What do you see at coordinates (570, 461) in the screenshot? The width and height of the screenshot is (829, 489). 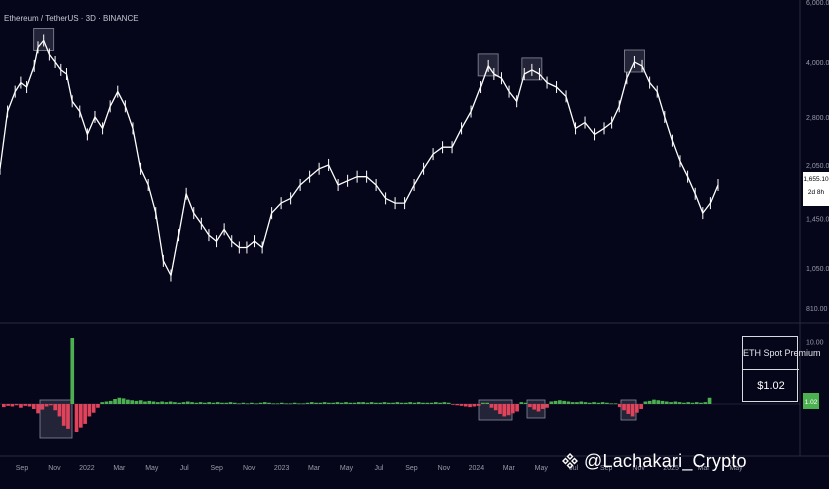 I see `binance-diamond-icon` at bounding box center [570, 461].